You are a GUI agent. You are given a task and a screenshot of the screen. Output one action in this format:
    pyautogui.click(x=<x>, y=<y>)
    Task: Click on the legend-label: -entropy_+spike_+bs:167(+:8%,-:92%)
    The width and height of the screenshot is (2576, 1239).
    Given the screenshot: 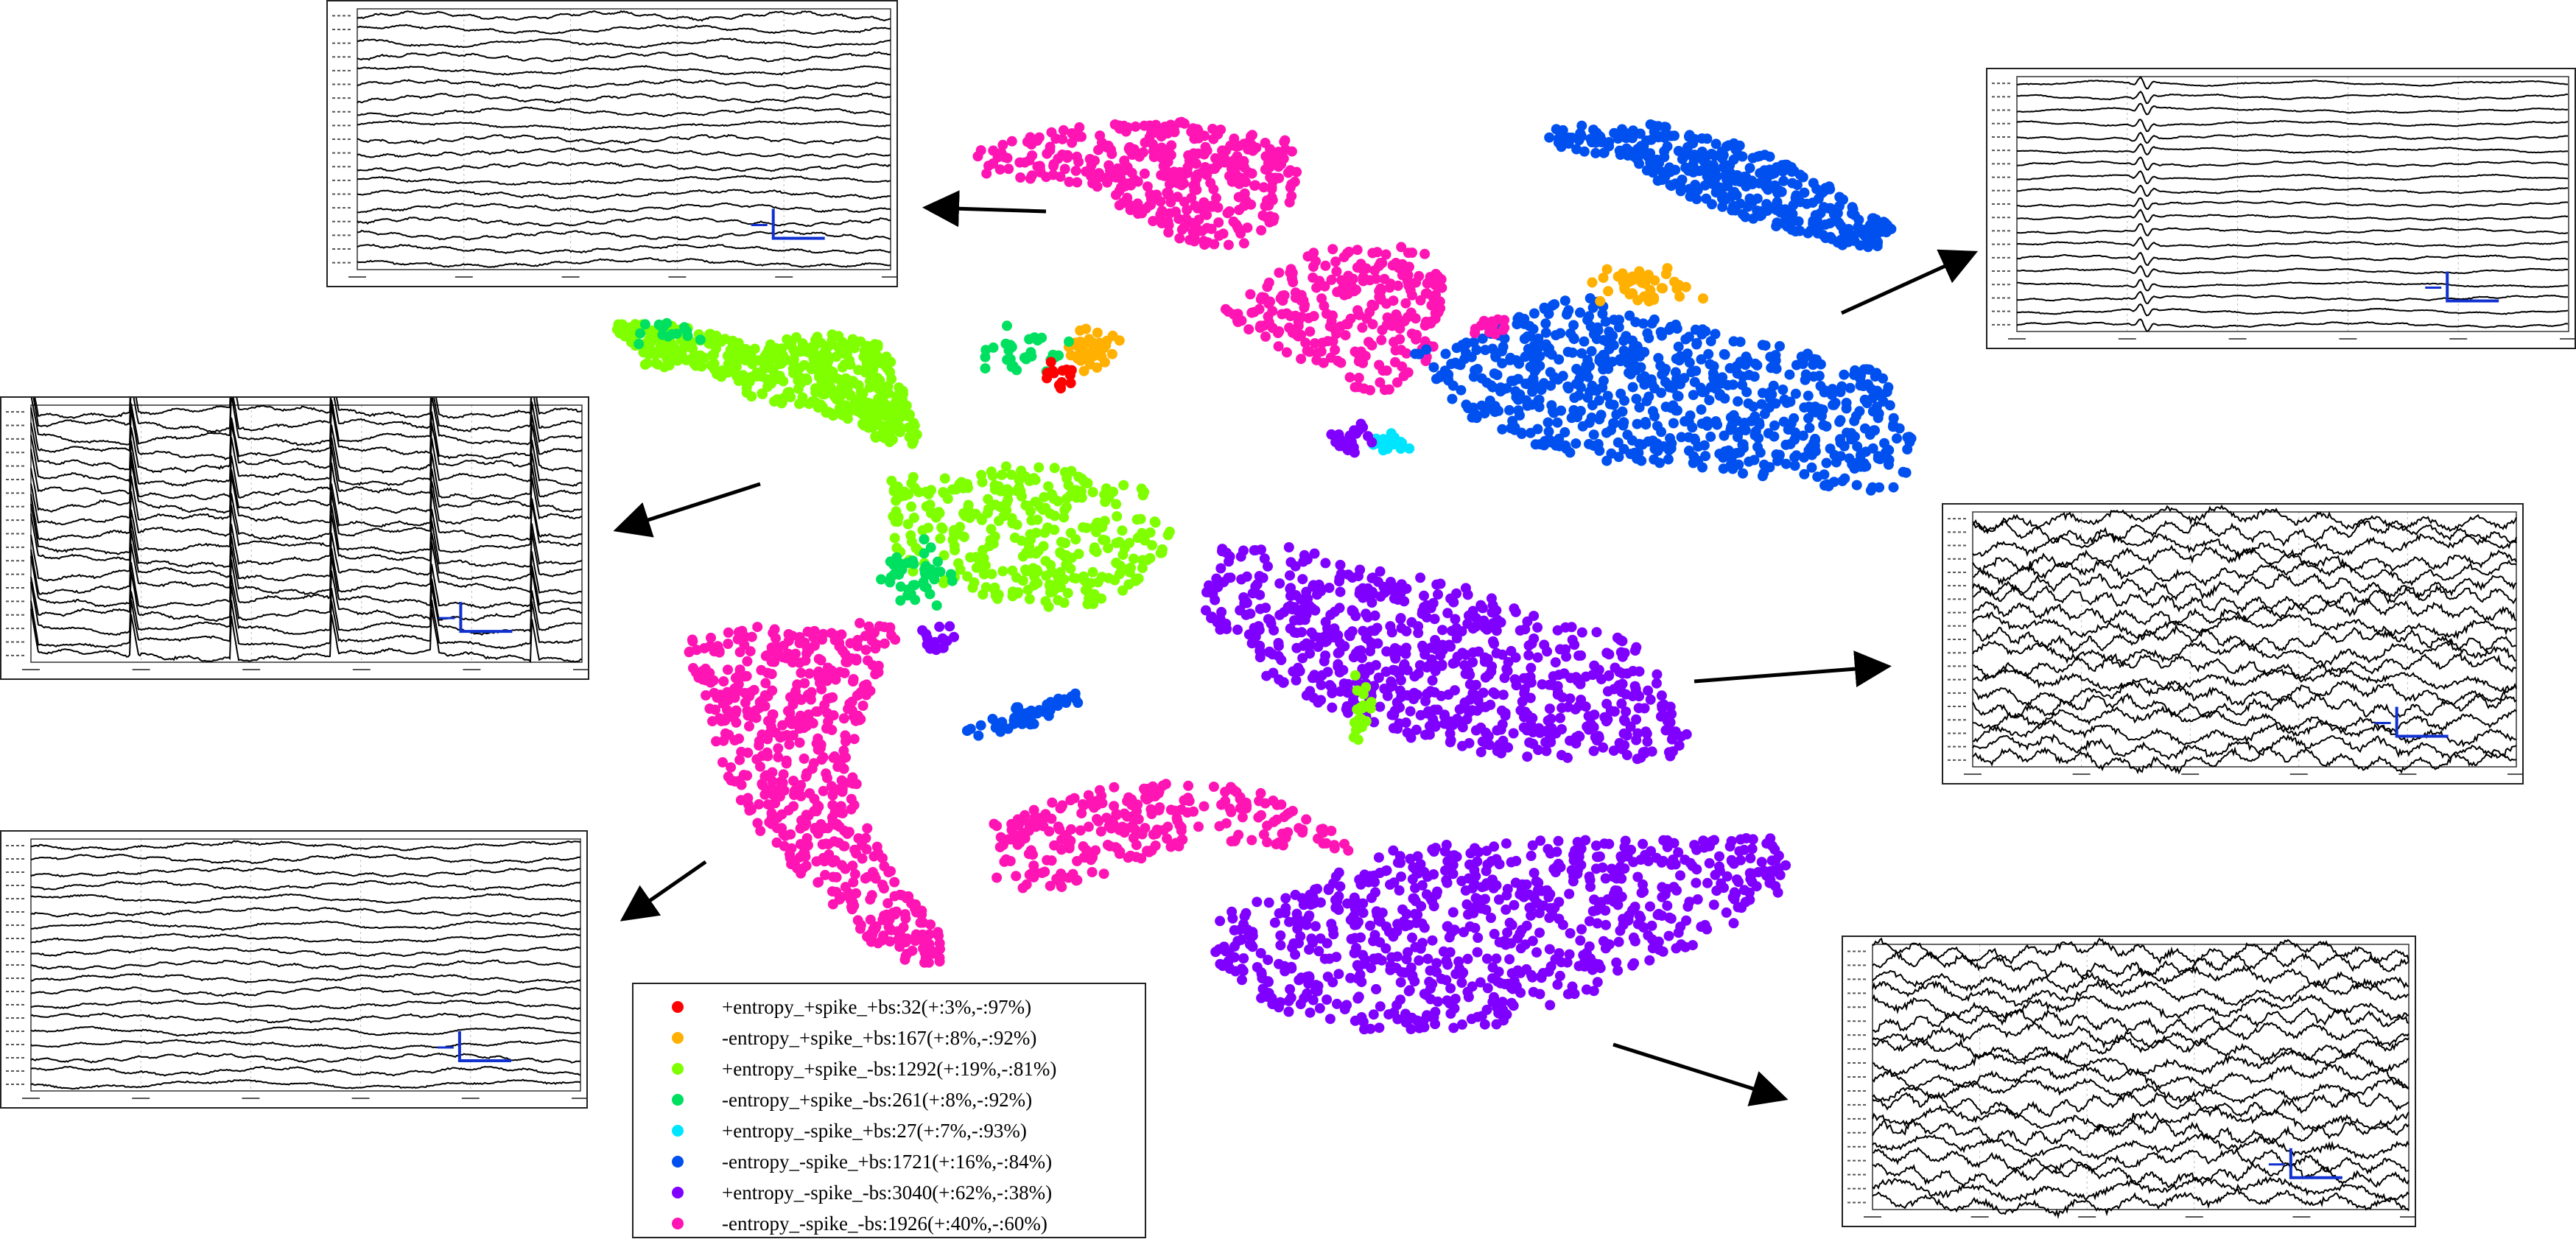 What is the action you would take?
    pyautogui.click(x=879, y=1037)
    